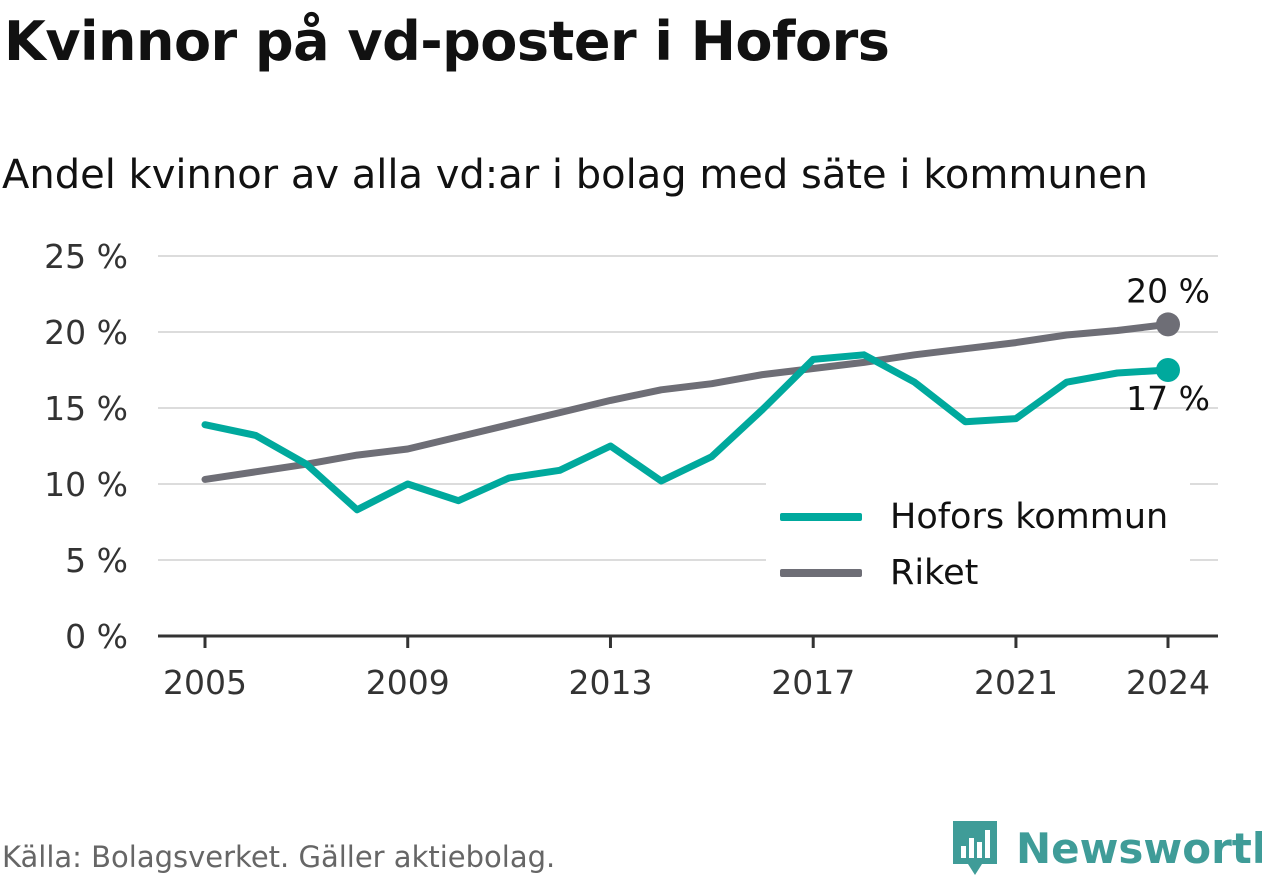 The height and width of the screenshot is (879, 1262). I want to click on y-tick-label: 10 %, so click(86, 484).